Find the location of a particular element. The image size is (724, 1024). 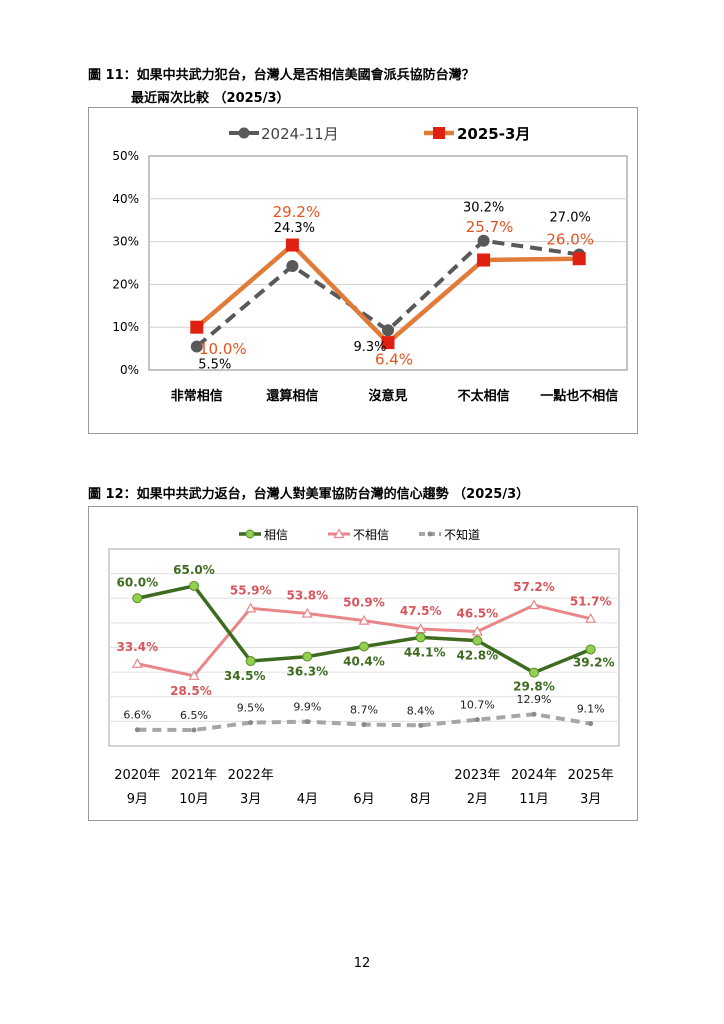

data-label-2025-3: 6.4% is located at coordinates (394, 360).